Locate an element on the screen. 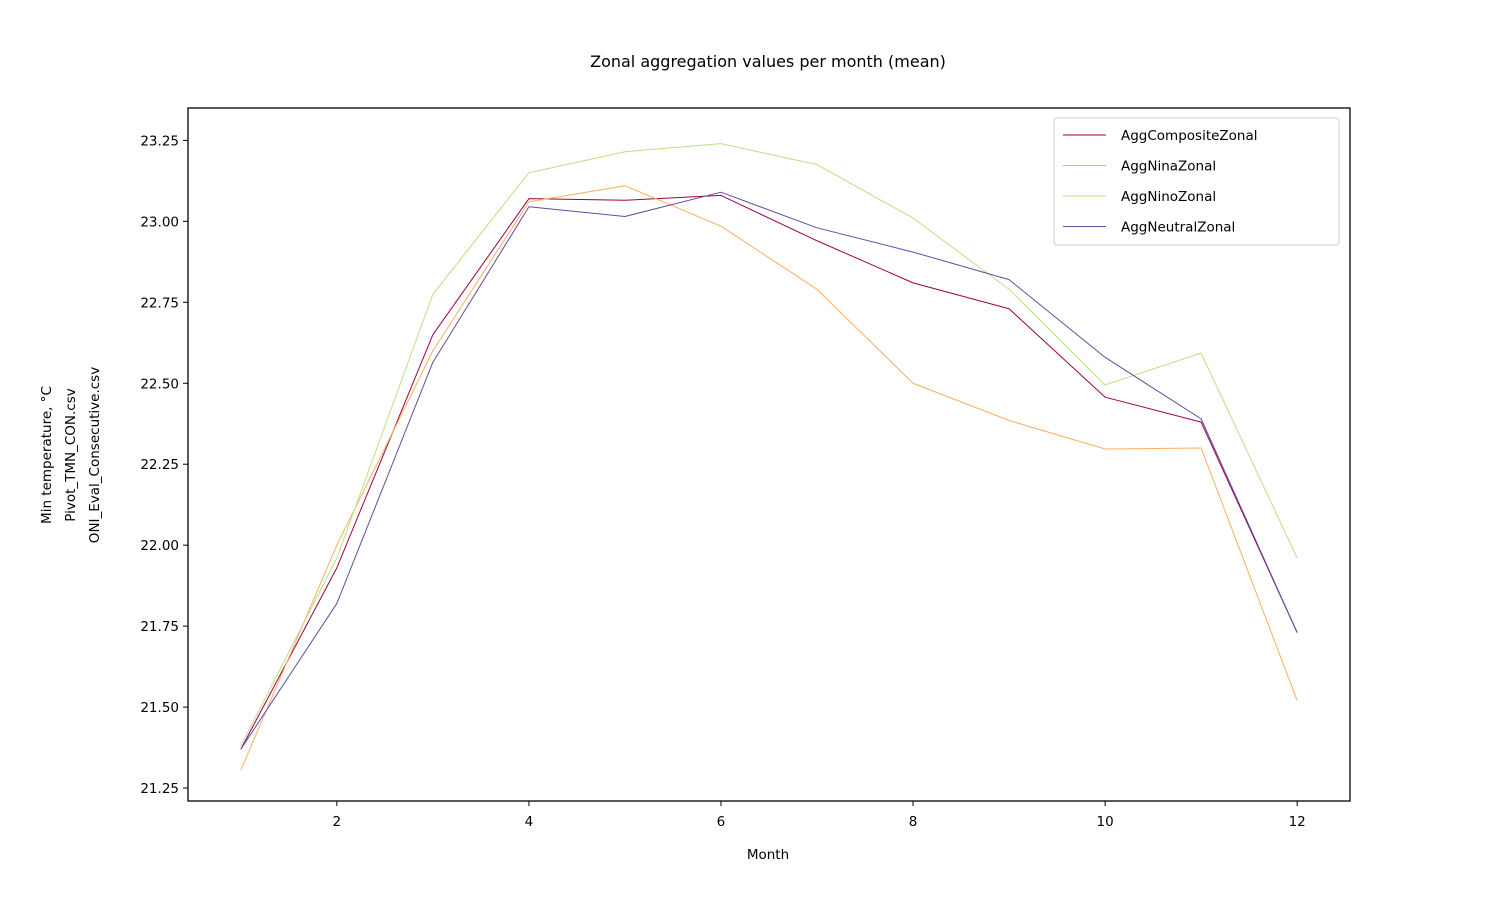  y-tick-label: 22.00 is located at coordinates (159, 546).